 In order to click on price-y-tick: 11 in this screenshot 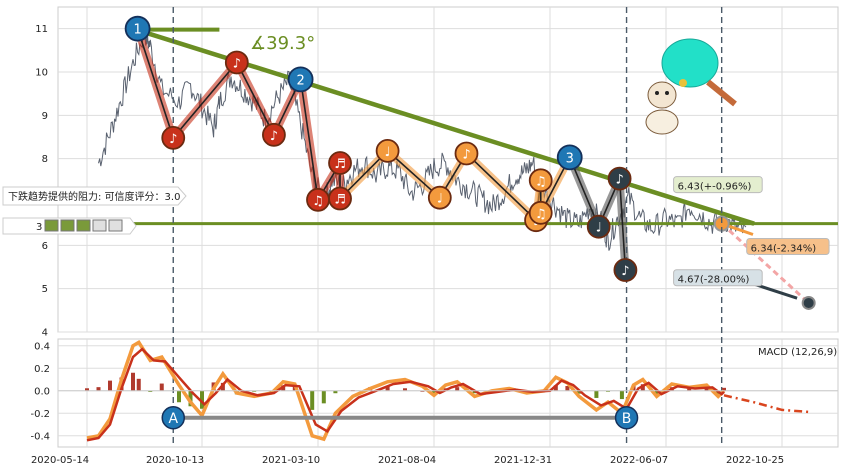, I will do `click(41, 29)`.